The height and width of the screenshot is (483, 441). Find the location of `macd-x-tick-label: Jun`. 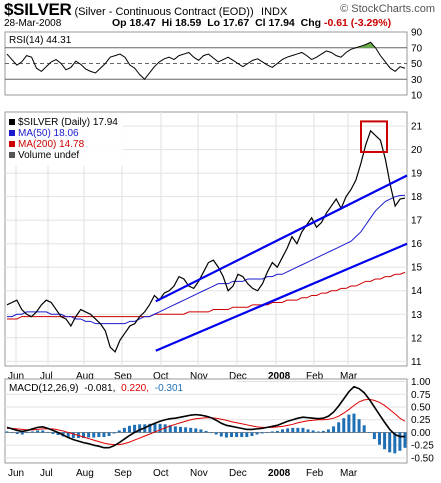

macd-x-tick-label: Jun is located at coordinates (16, 473).